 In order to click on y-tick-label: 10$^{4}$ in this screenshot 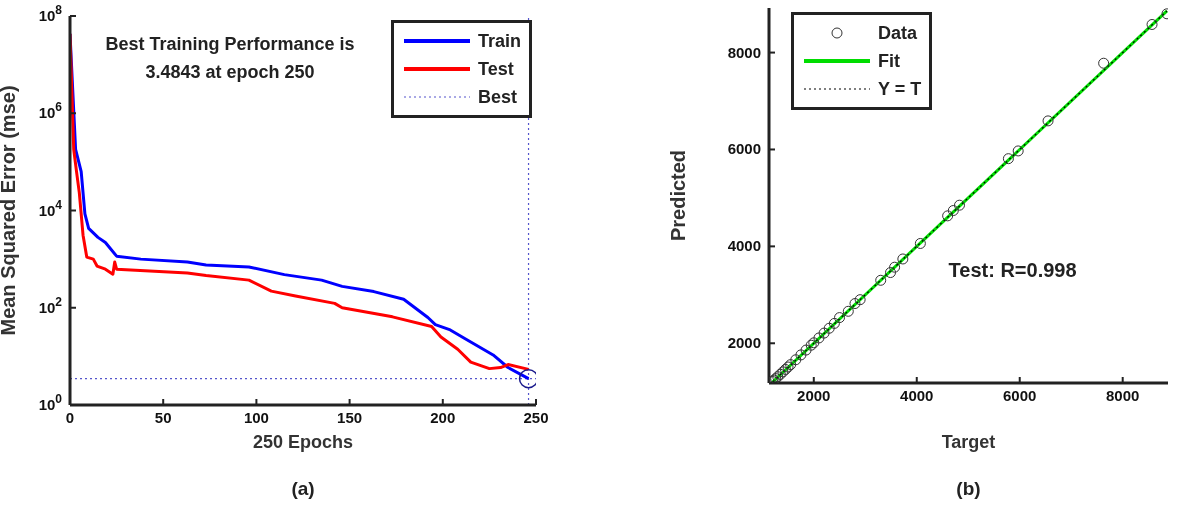, I will do `click(50, 208)`.